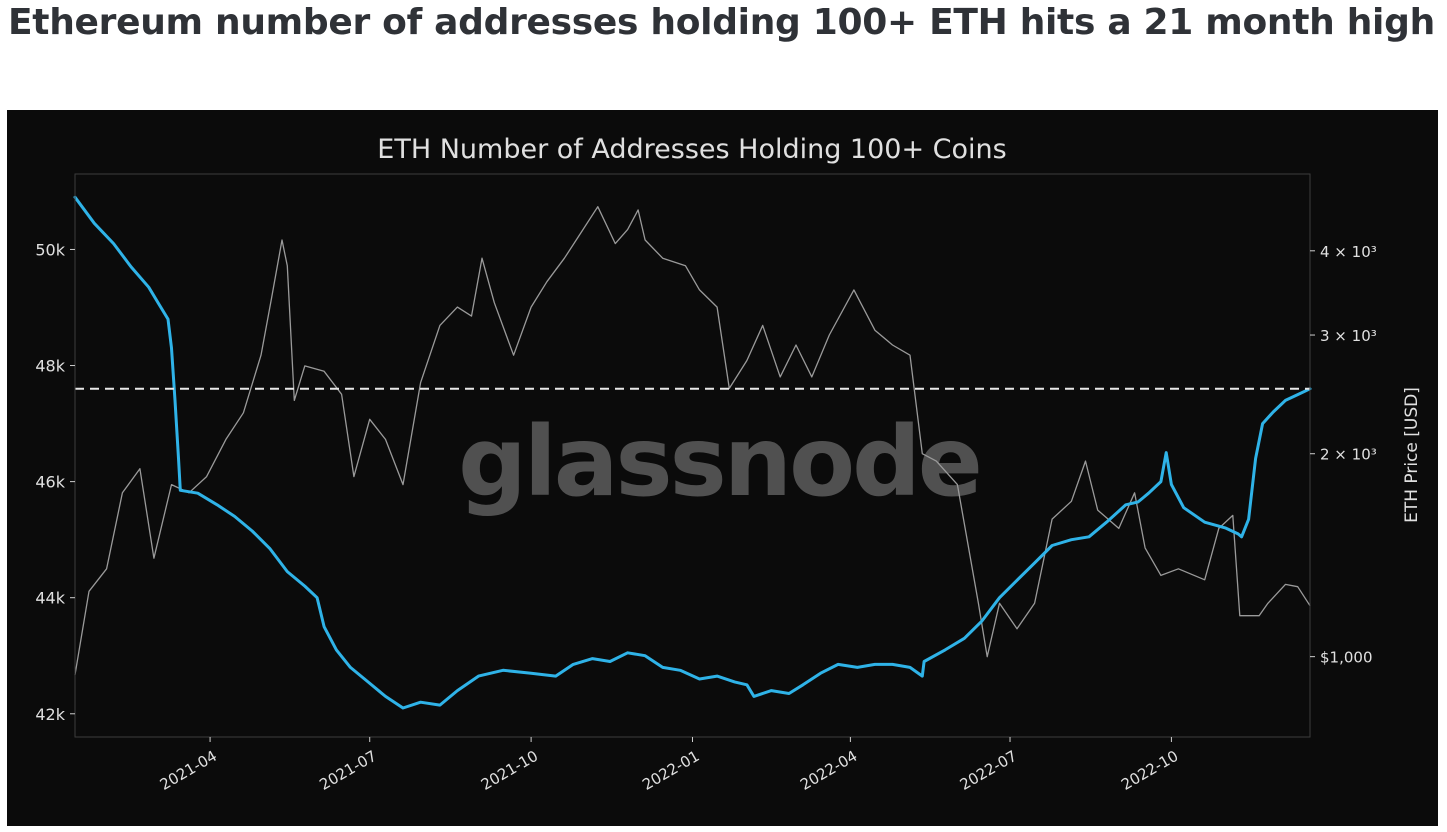  I want to click on right-axis-tick-label: $1,000, so click(1346, 658).